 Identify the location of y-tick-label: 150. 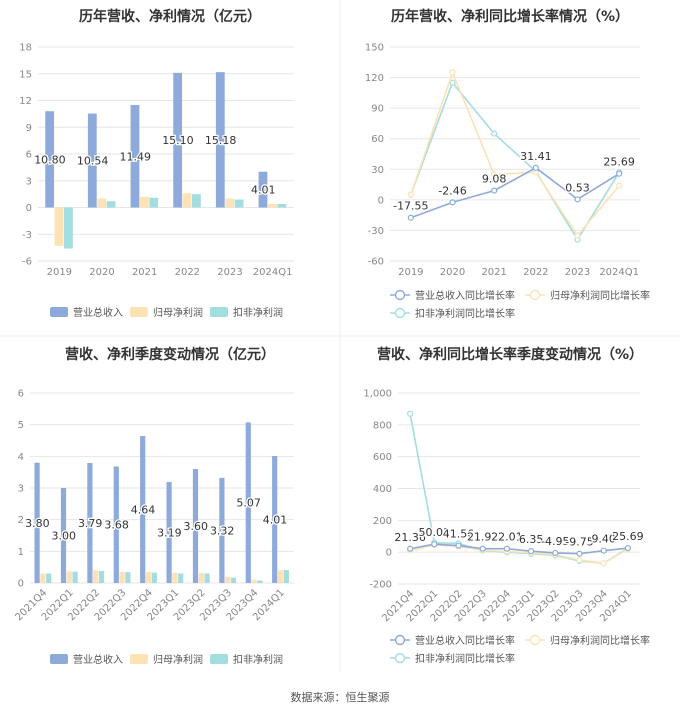
(374, 48).